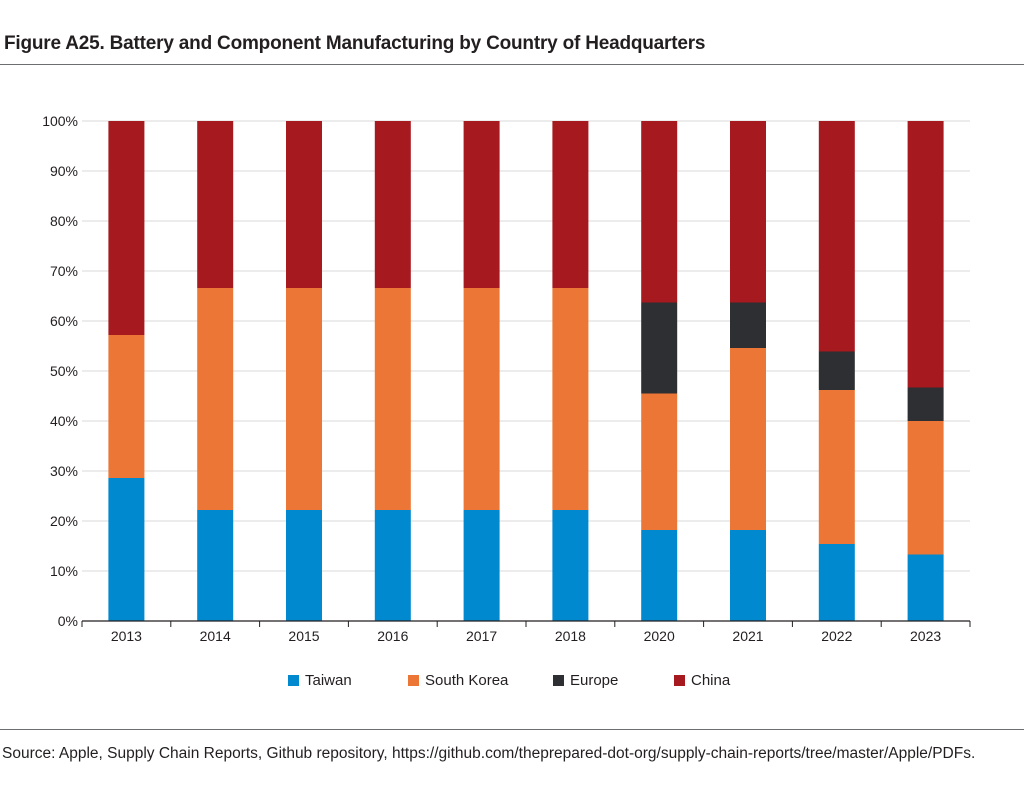 Image resolution: width=1024 pixels, height=812 pixels. I want to click on x-tick-label: 2013, so click(126, 636).